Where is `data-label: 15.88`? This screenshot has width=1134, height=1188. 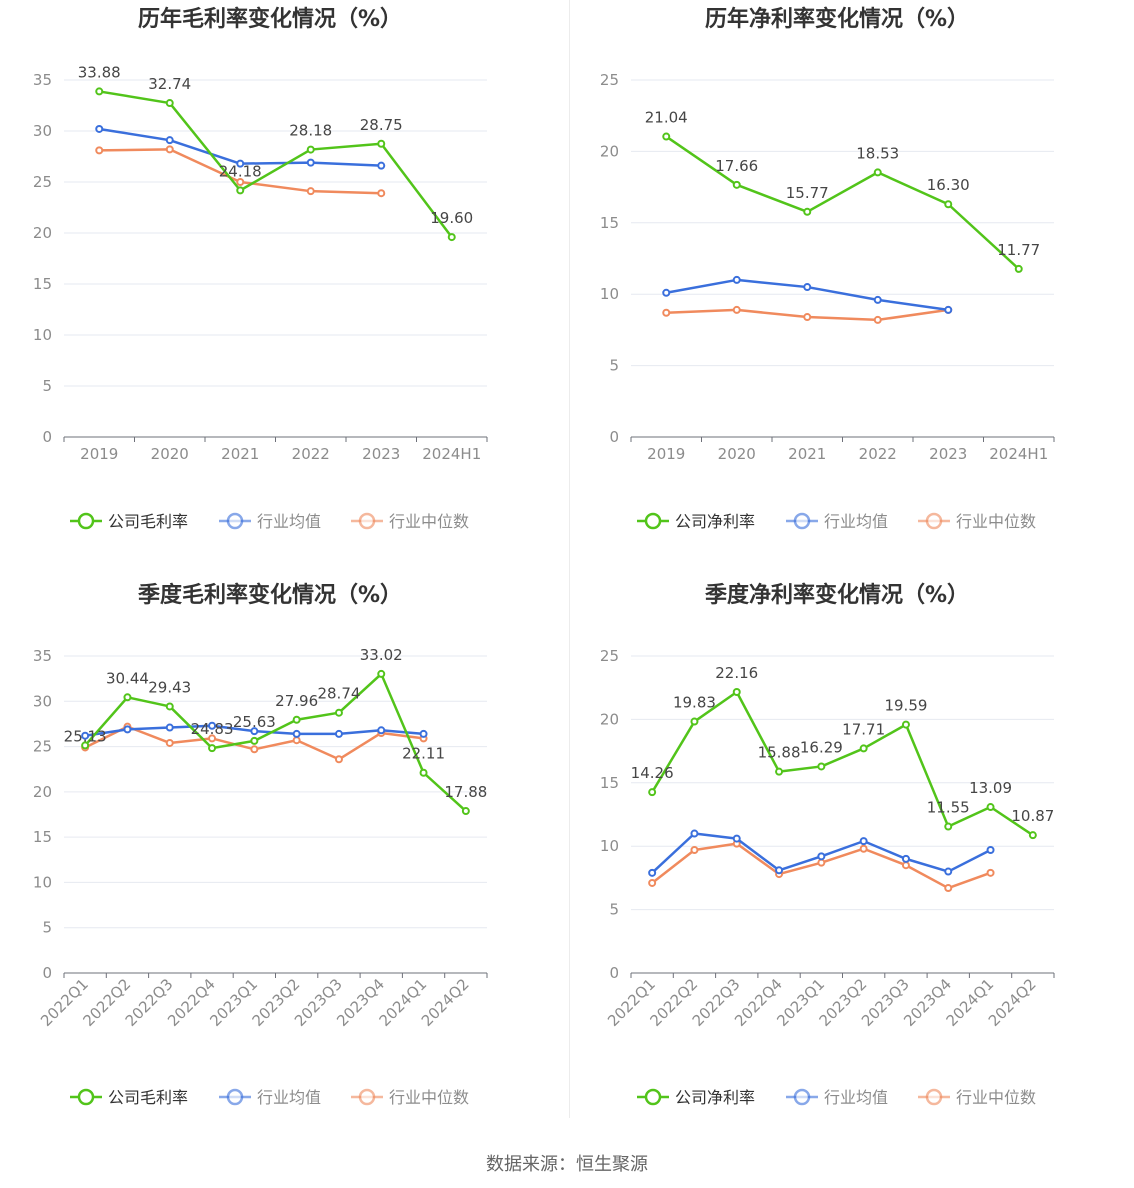 data-label: 15.88 is located at coordinates (779, 753).